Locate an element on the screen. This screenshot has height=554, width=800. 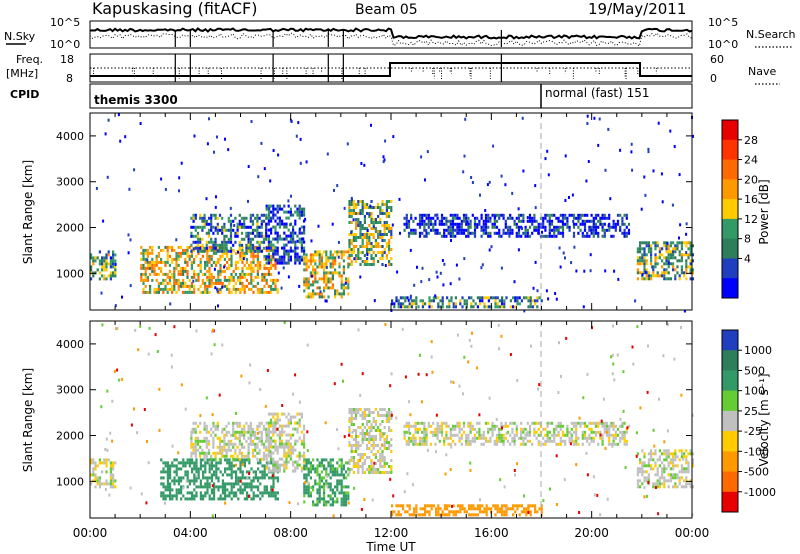
power-pixel-r4 is located at coordinates (326, 276).